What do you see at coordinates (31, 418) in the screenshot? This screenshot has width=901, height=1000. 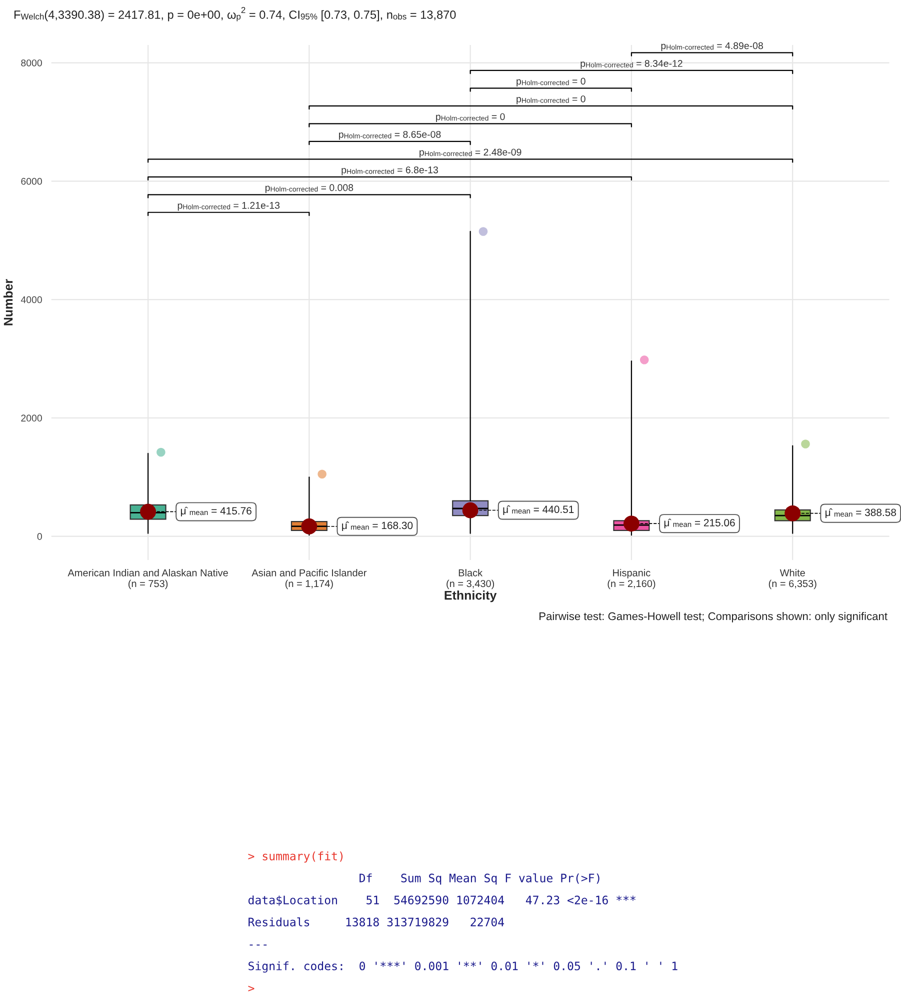 I see `y-tick-label: 2000` at bounding box center [31, 418].